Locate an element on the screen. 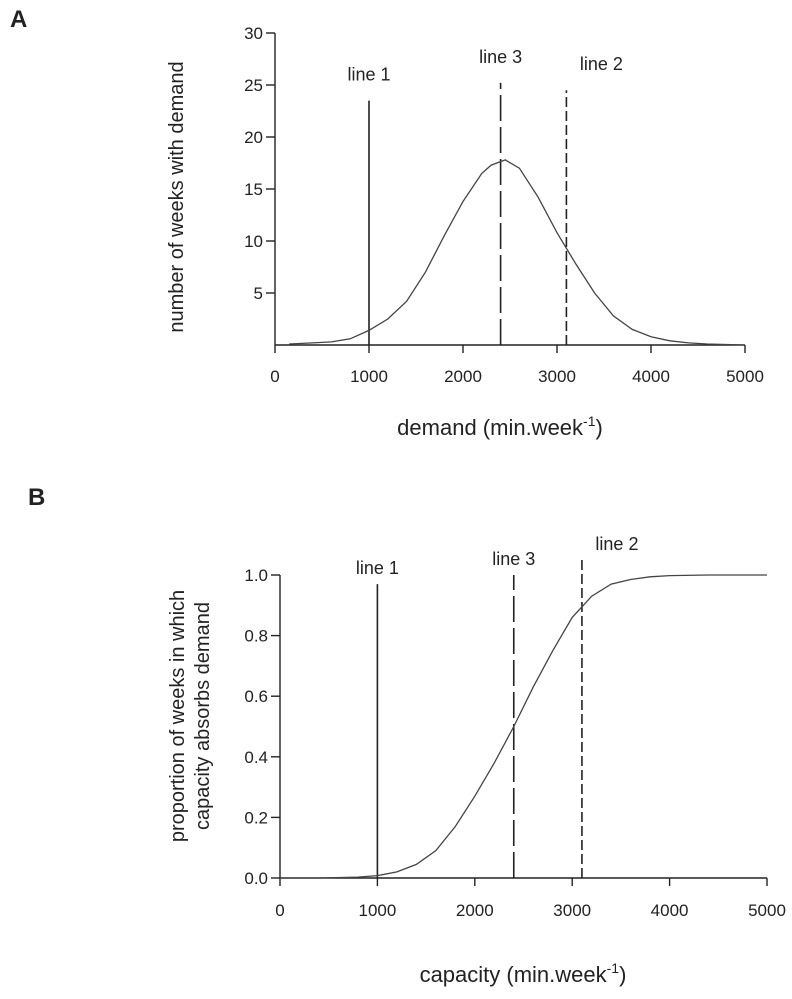 The height and width of the screenshot is (999, 792). y-tick-label-a: 20 is located at coordinates (253, 137).